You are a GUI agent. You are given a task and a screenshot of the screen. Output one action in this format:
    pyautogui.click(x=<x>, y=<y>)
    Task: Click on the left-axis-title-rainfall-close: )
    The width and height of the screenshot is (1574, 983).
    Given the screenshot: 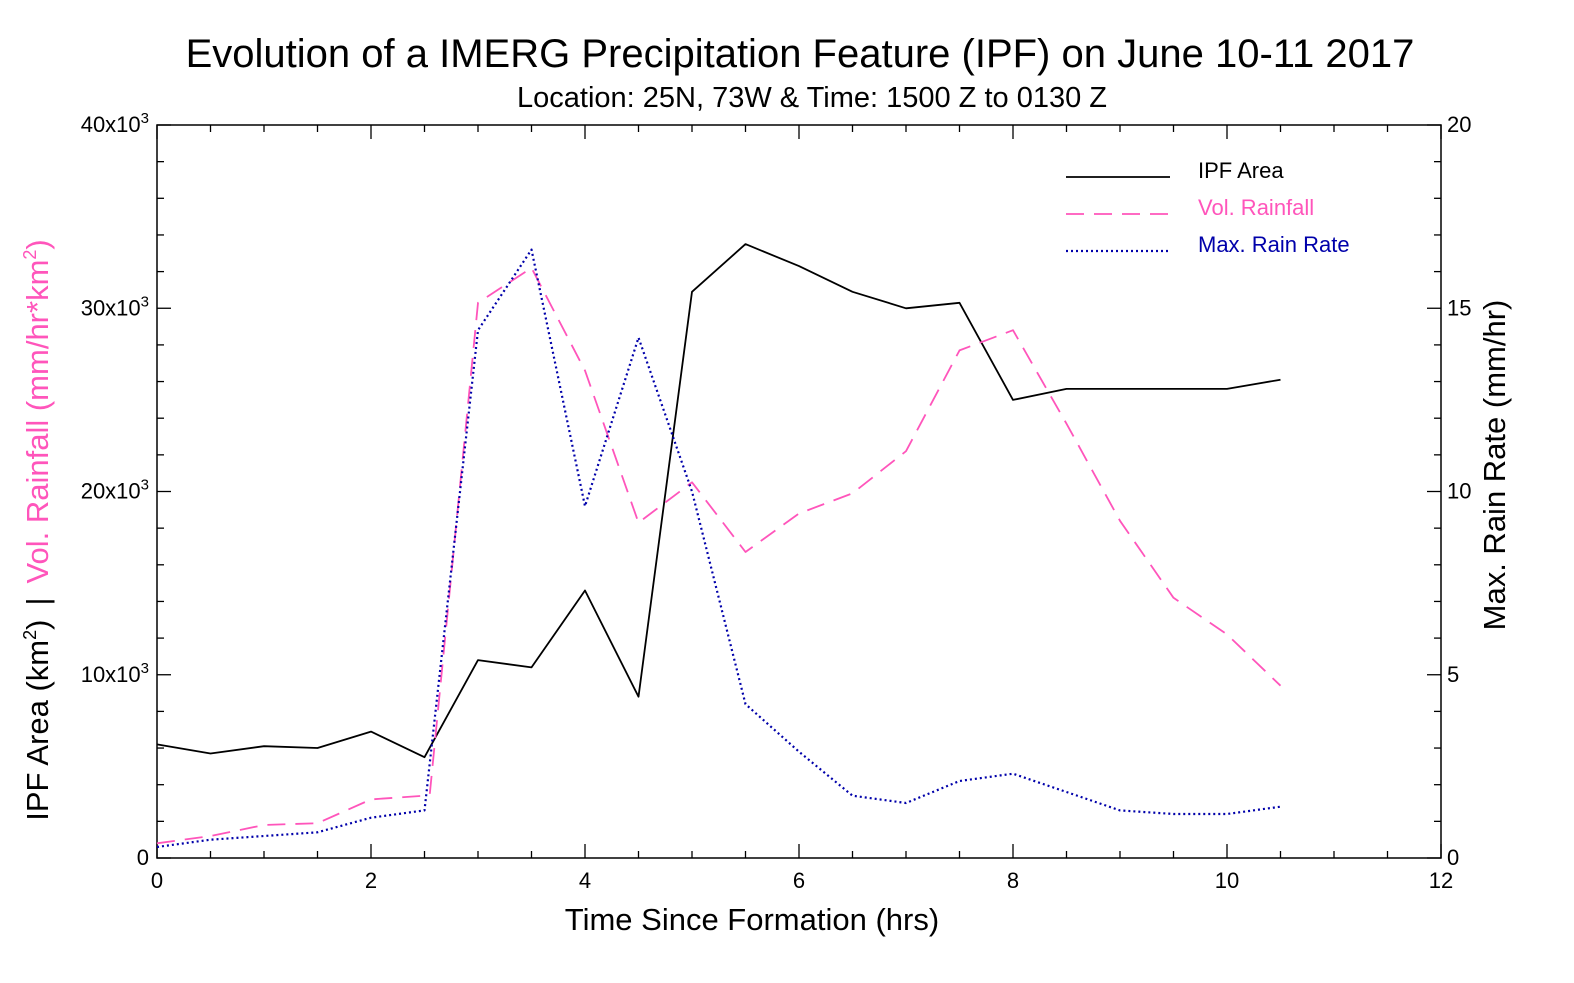 What is the action you would take?
    pyautogui.click(x=37, y=244)
    